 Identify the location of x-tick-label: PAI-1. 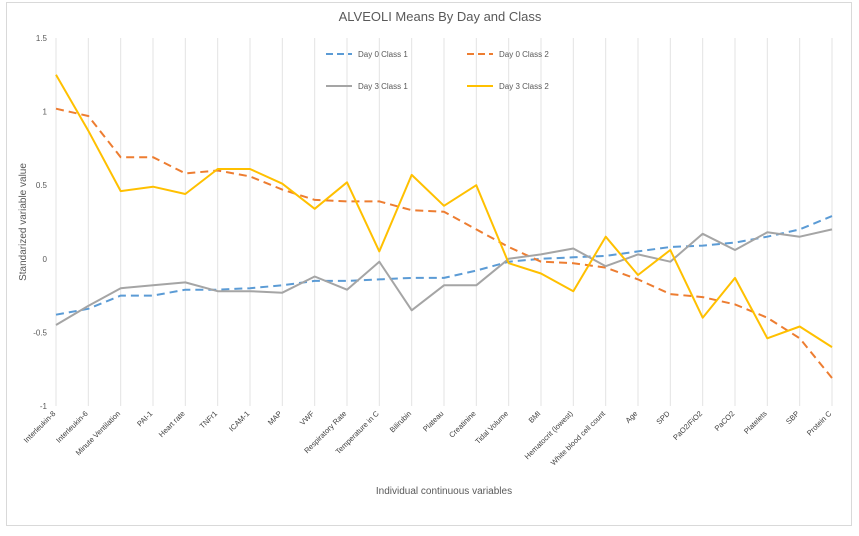
(144, 418).